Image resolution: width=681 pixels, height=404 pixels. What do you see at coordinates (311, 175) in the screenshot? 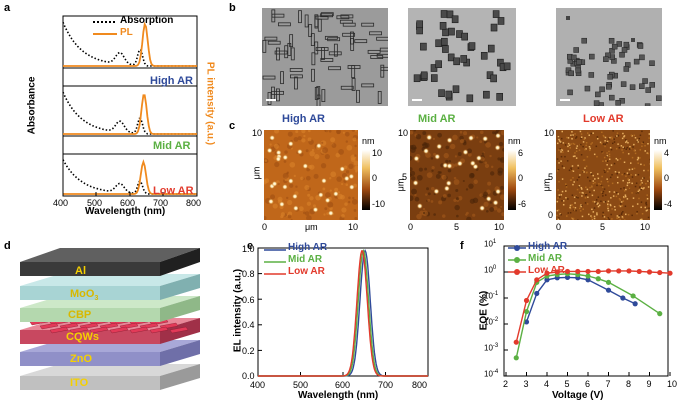
I see `afm-image-high-ar` at bounding box center [311, 175].